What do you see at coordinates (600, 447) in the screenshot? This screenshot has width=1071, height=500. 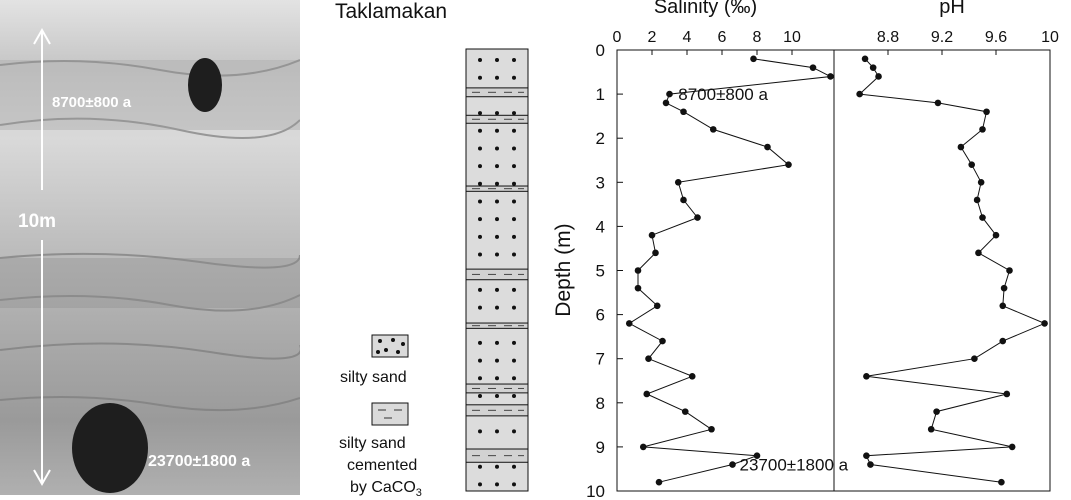 I see `y-tick-label: 9` at bounding box center [600, 447].